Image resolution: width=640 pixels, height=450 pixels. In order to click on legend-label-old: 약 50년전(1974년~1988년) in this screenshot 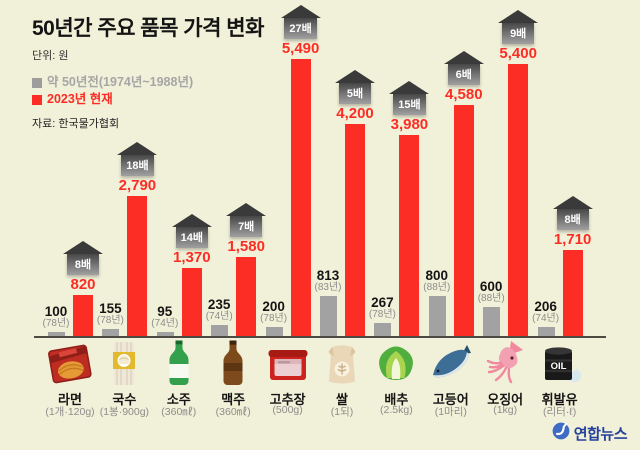, I will do `click(120, 82)`.